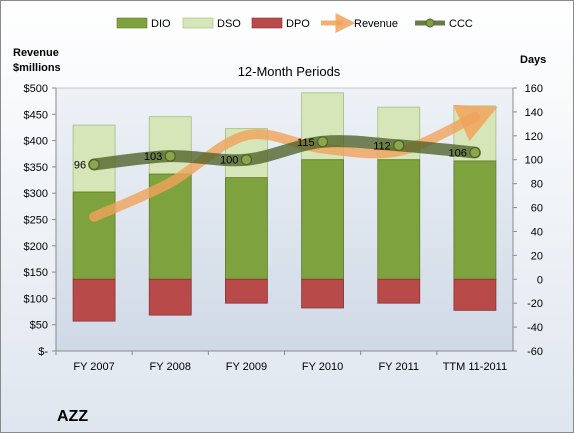 This screenshot has height=434, width=574. I want to click on left-tick-label-7: $350, so click(36, 168).